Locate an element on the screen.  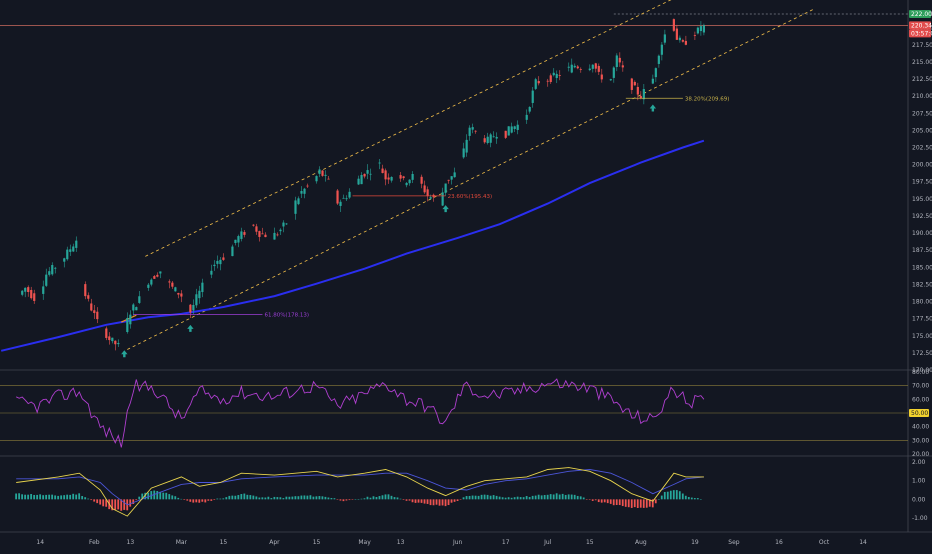
macd-line is located at coordinates (360, 492).